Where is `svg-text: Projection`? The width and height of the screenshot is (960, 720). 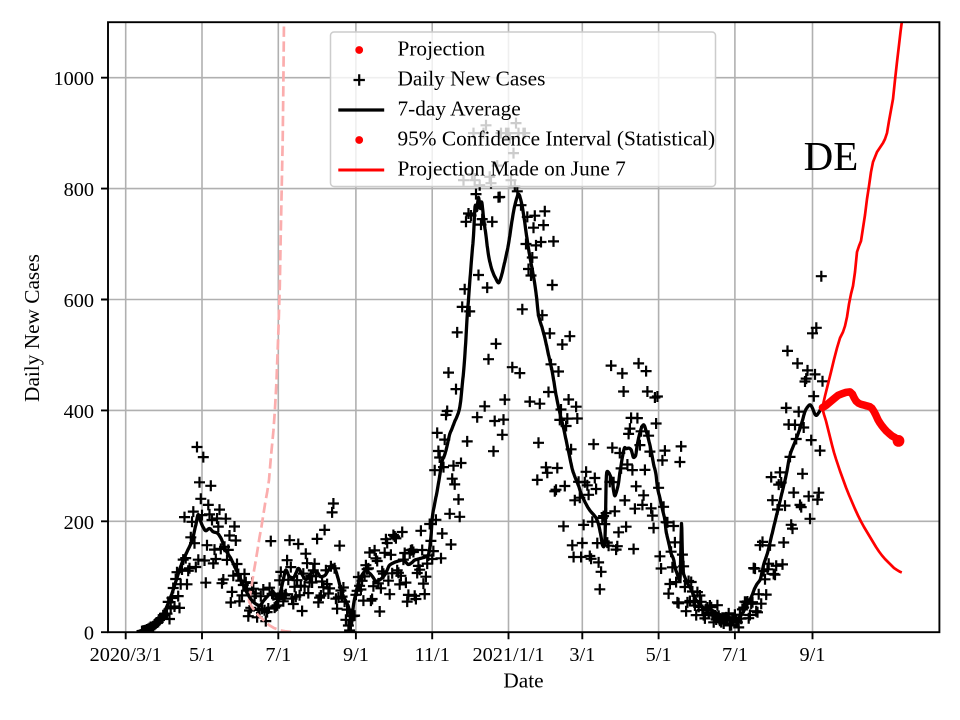 svg-text: Projection is located at coordinates (442, 49).